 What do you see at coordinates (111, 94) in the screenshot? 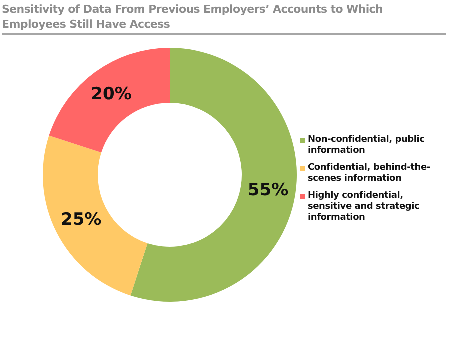
I see `data-label: 20%` at bounding box center [111, 94].